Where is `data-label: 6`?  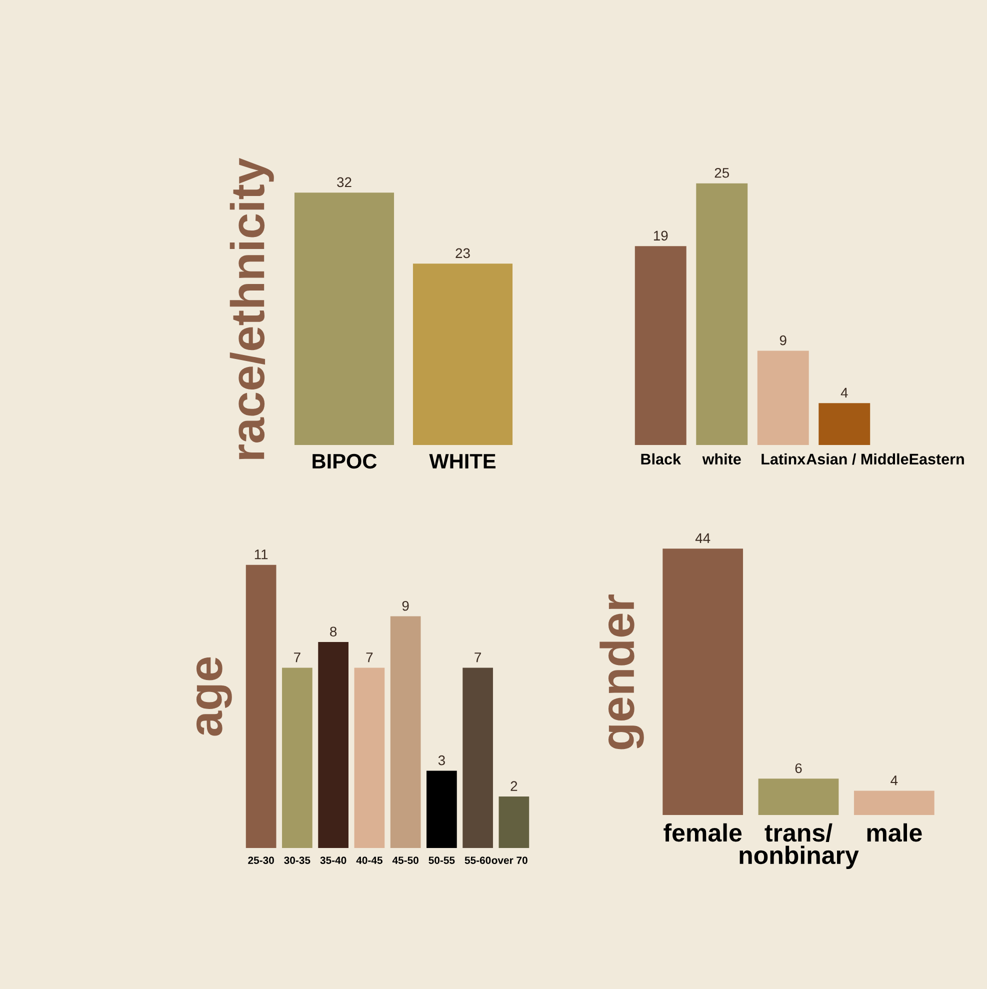
data-label: 6 is located at coordinates (798, 768).